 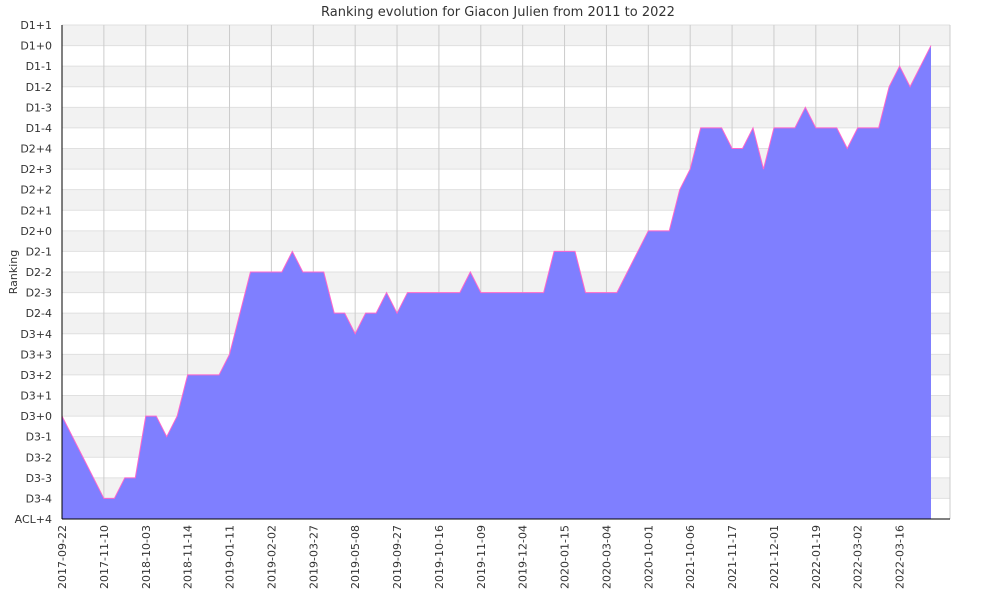 I want to click on y-tick-label: D2+1, so click(x=36, y=210).